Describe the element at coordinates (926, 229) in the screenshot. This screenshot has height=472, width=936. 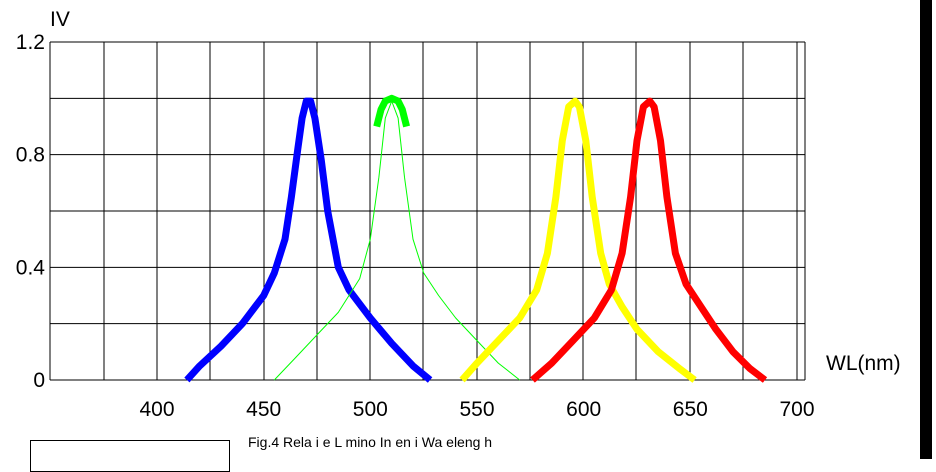
I see `right-edge-bar` at that location.